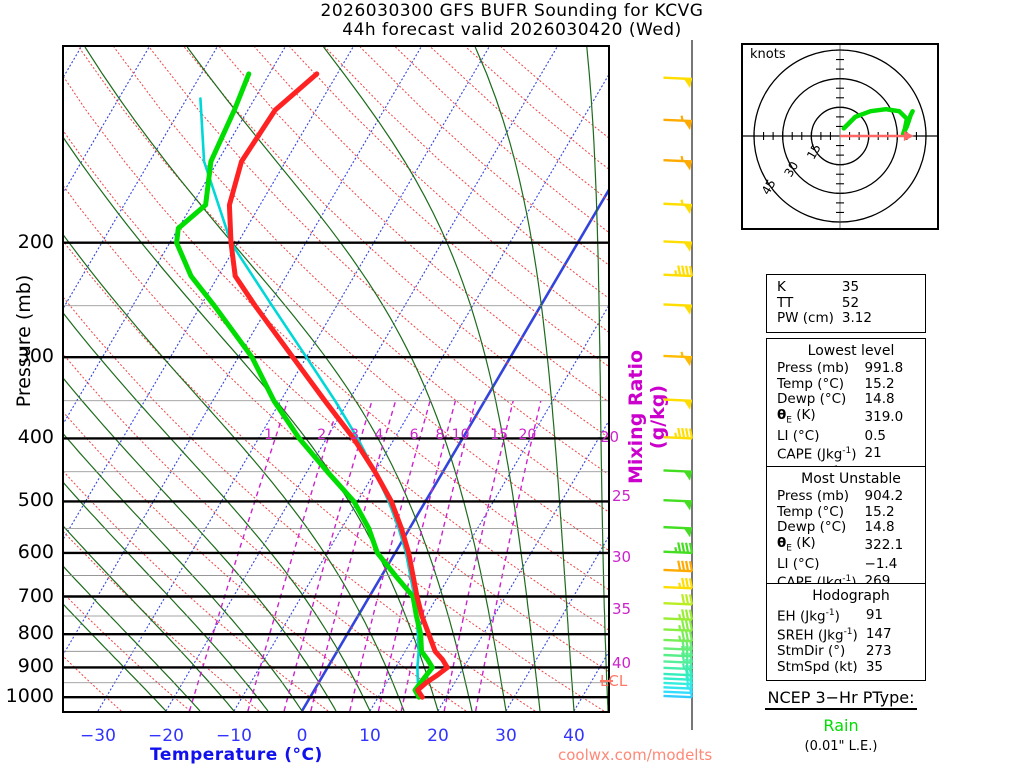 Image resolution: width=1024 pixels, height=768 pixels. What do you see at coordinates (622, 663) in the screenshot?
I see `mixing-ratio-right-40: 40` at bounding box center [622, 663].